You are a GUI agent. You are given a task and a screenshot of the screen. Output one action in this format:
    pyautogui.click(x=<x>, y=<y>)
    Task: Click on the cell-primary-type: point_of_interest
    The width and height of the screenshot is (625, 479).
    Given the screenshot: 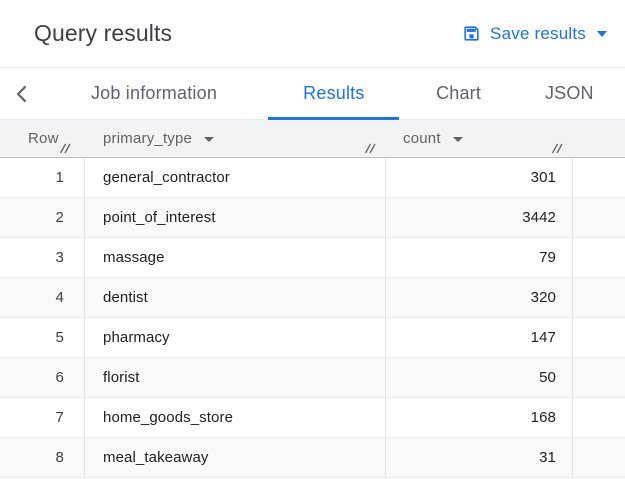 What is the action you would take?
    pyautogui.click(x=235, y=217)
    